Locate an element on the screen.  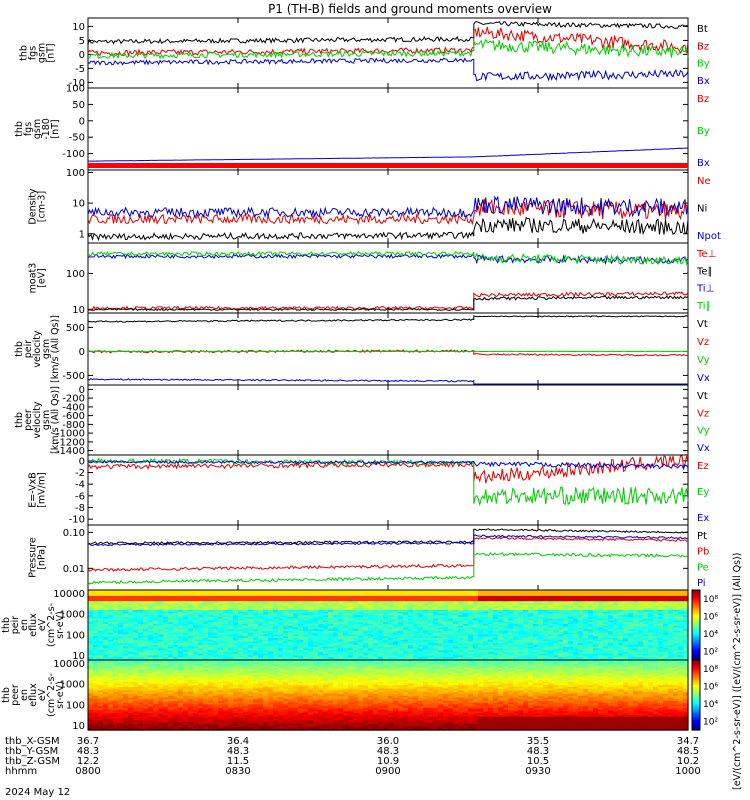
legend-by: By is located at coordinates (703, 131).